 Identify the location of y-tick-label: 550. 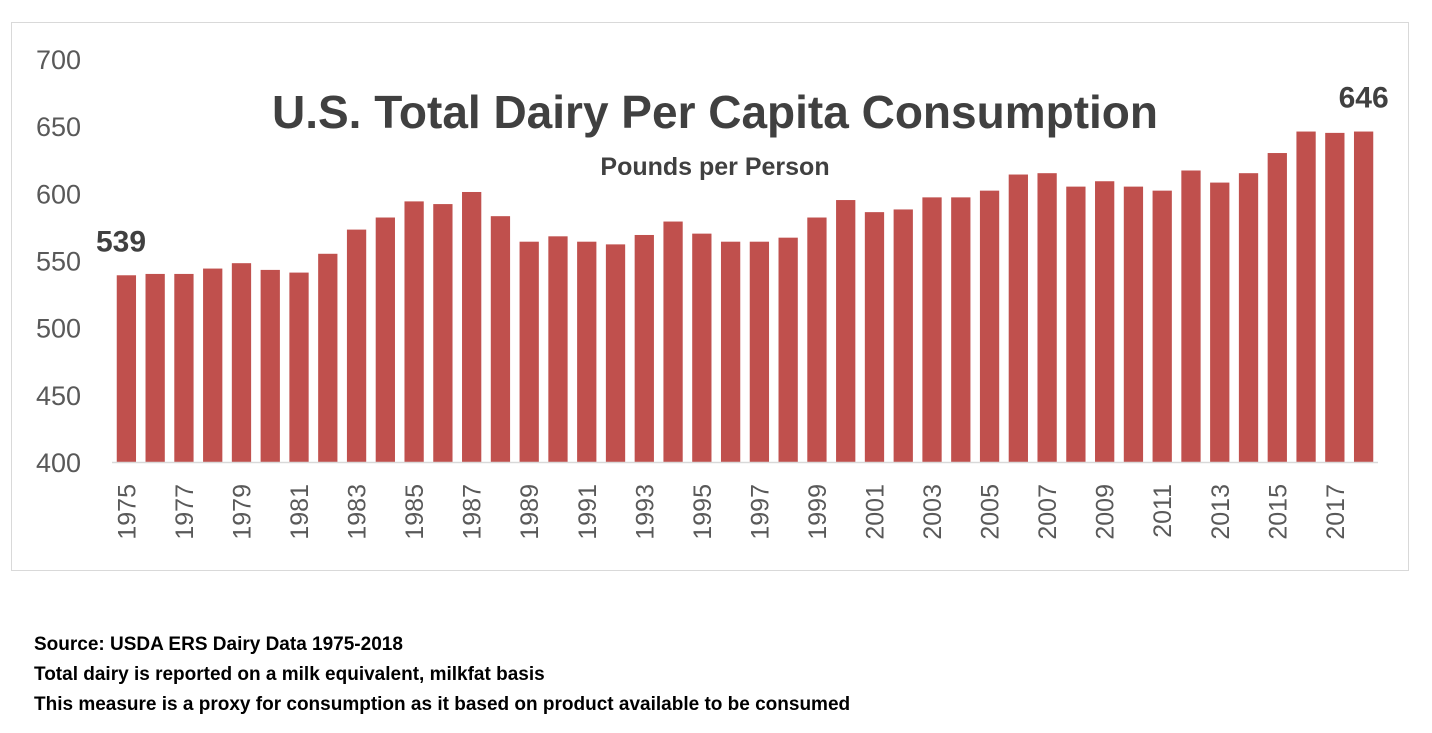
(58, 262).